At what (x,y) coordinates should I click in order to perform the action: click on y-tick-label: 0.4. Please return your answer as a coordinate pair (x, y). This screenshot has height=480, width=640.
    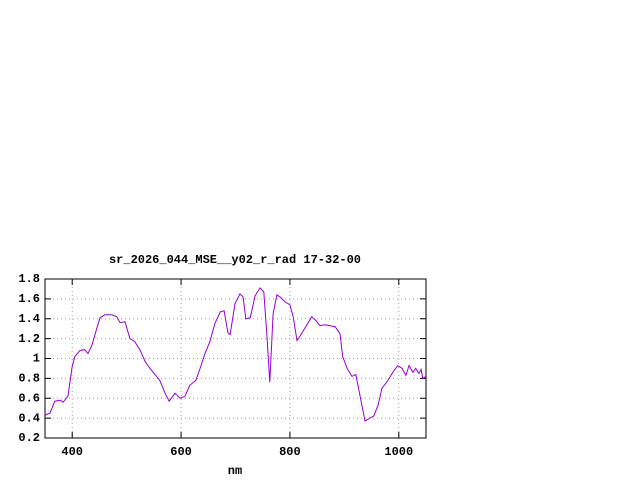
    Looking at the image, I should click on (29, 418).